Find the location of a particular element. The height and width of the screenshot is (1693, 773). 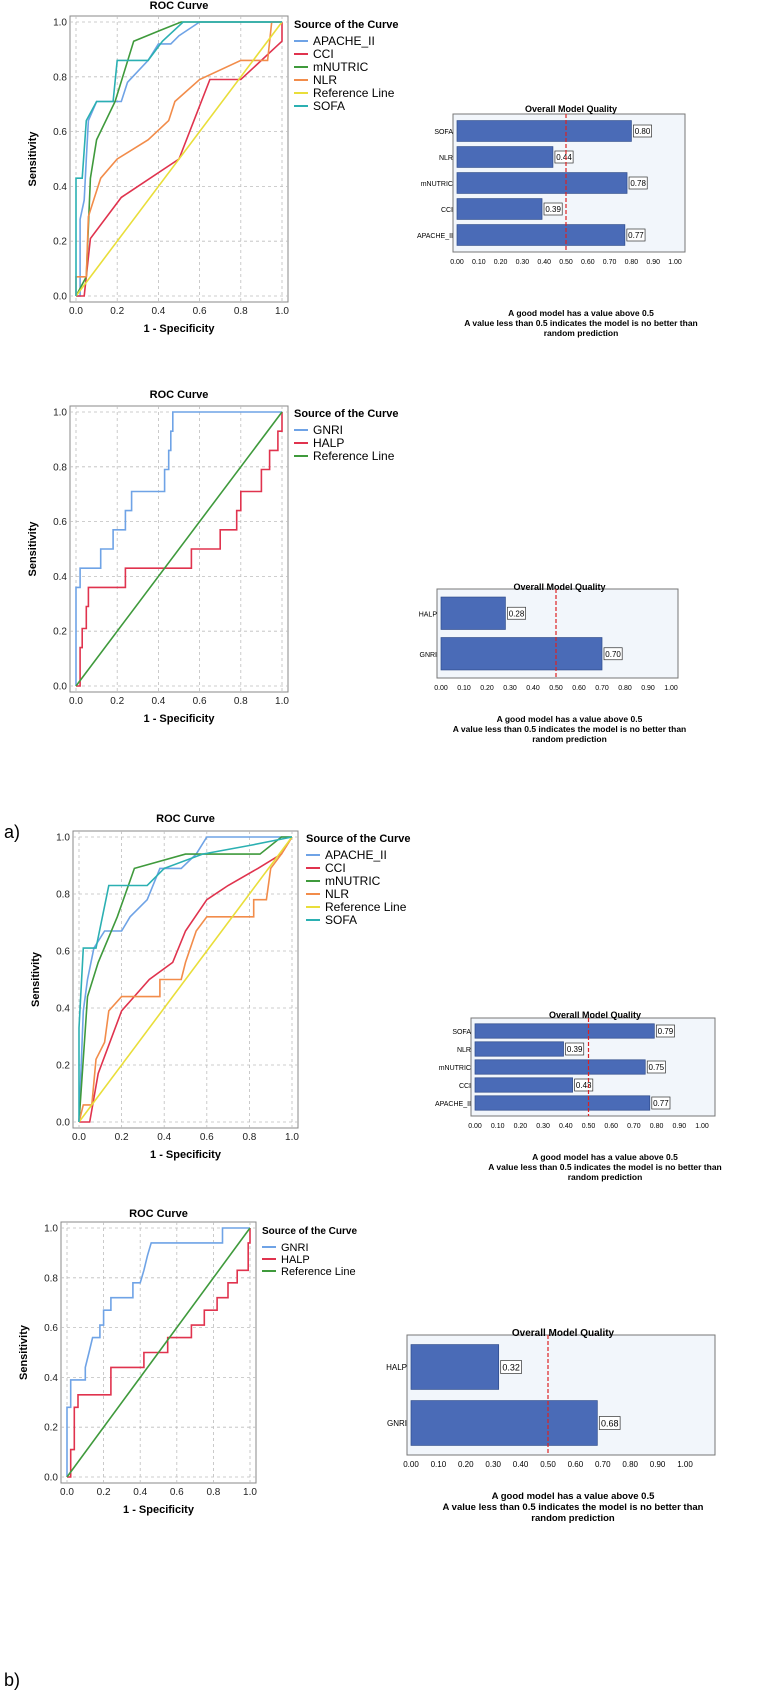

x-tick-label: 0.0 is located at coordinates (76, 701).